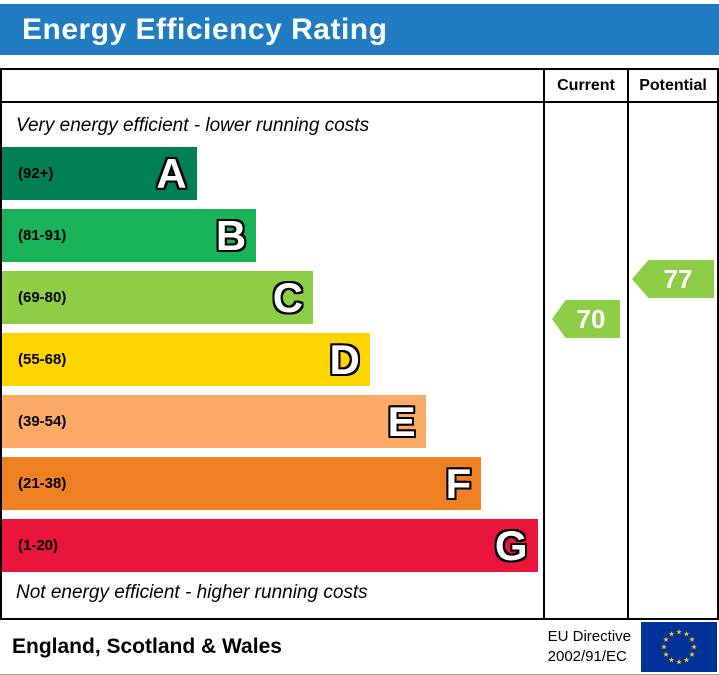  Describe the element at coordinates (42, 359) in the screenshot. I see `band-range-label: (55-68)` at that location.